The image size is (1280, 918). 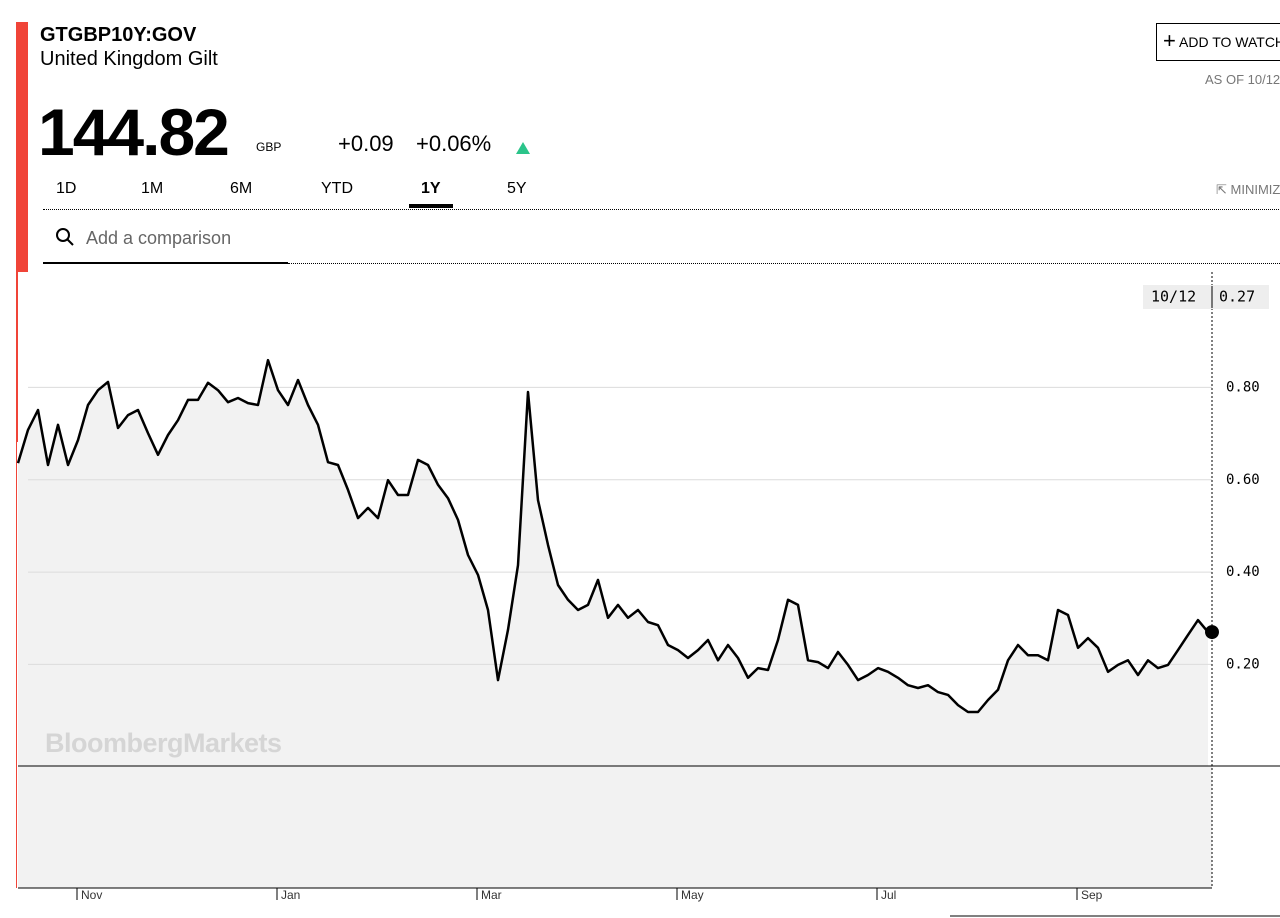 I want to click on y-tick-label: 0.40, so click(x=1243, y=572).